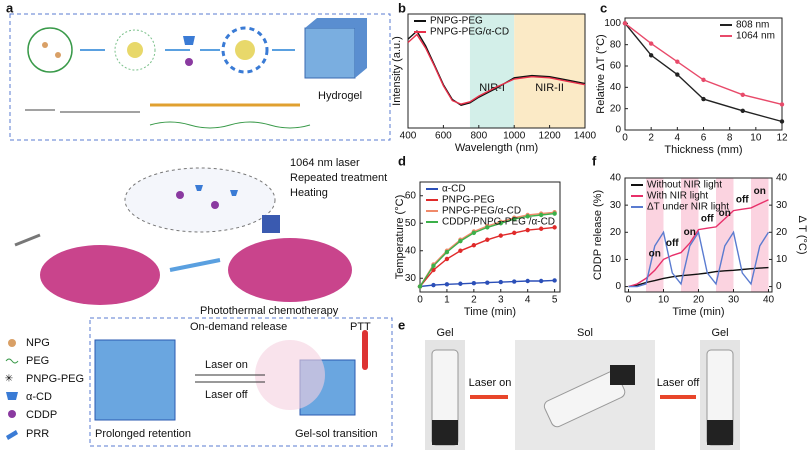 This screenshot has height=453, width=810. What do you see at coordinates (290, 375) in the screenshot?
I see `glow` at bounding box center [290, 375].